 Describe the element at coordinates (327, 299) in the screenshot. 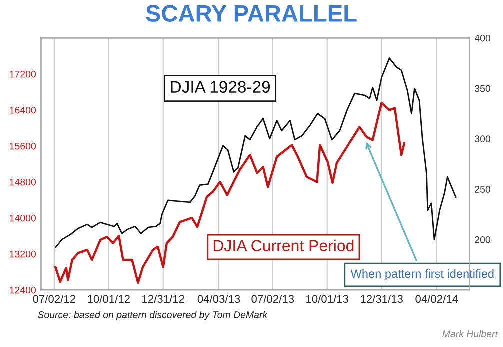

I see `x-tick-label: 10/01/13` at that location.